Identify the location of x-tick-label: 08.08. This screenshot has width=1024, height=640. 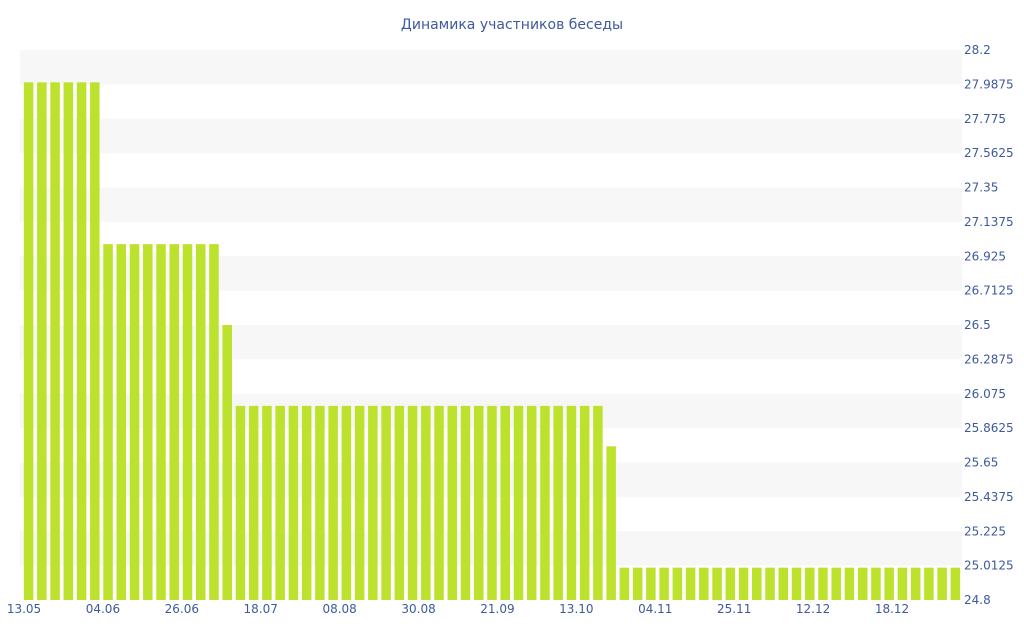
(339, 609).